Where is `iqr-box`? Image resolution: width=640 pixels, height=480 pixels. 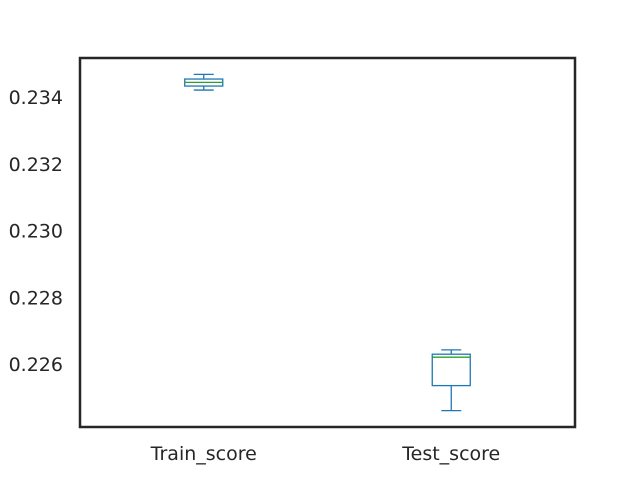
iqr-box is located at coordinates (451, 370).